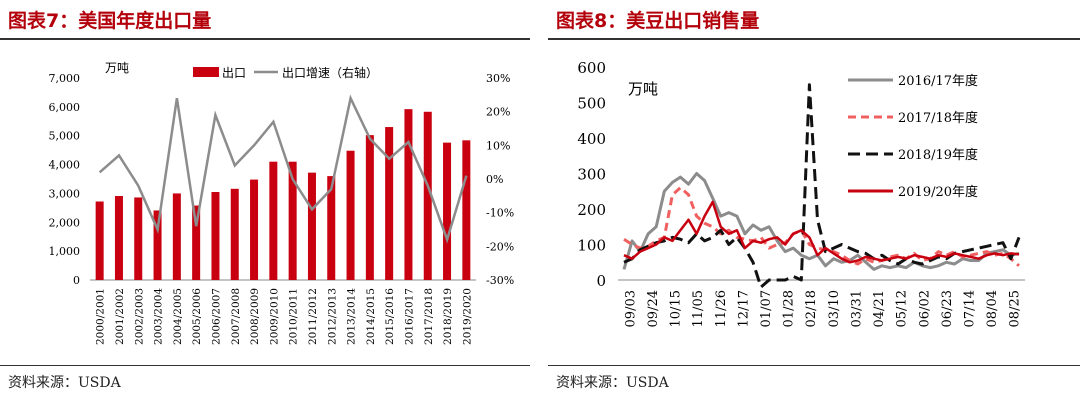 This screenshot has width=1080, height=407. Describe the element at coordinates (924, 308) in the screenshot. I see `x-tick-label: 06/02` at that location.